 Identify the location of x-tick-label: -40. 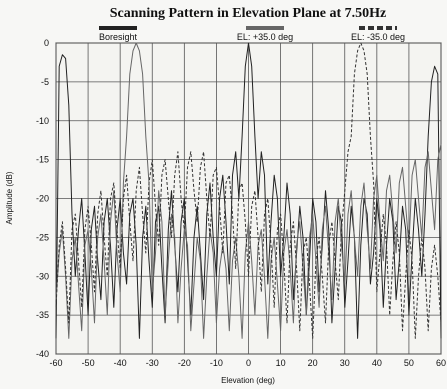
(120, 363).